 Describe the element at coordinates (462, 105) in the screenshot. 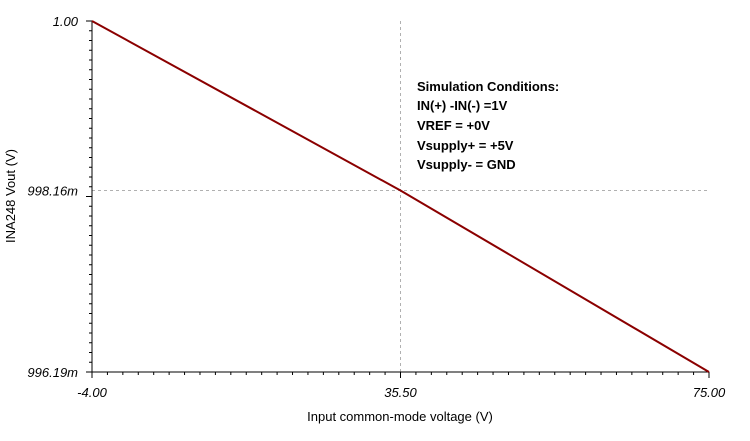

I see `note-line: IN(+) -IN(-) =1V` at that location.